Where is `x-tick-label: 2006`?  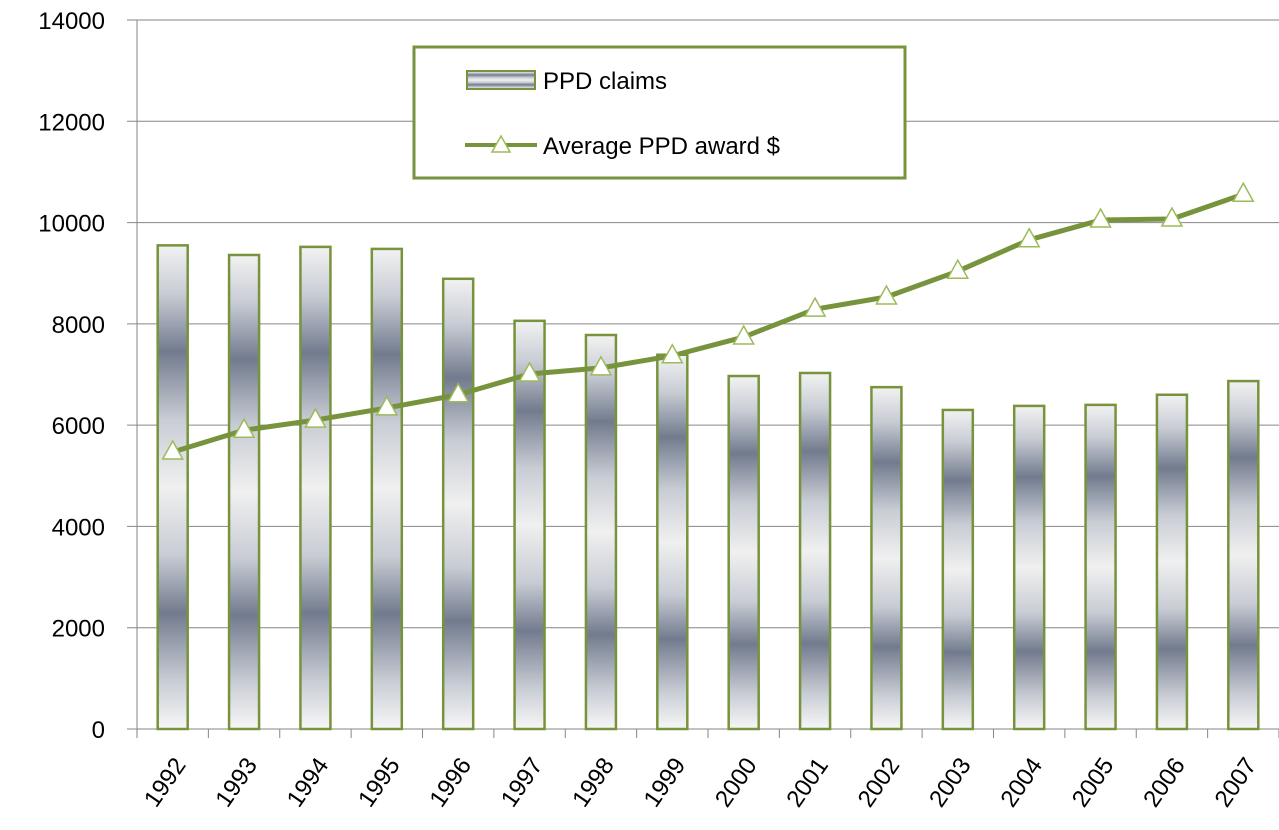 x-tick-label: 2006 is located at coordinates (1164, 782).